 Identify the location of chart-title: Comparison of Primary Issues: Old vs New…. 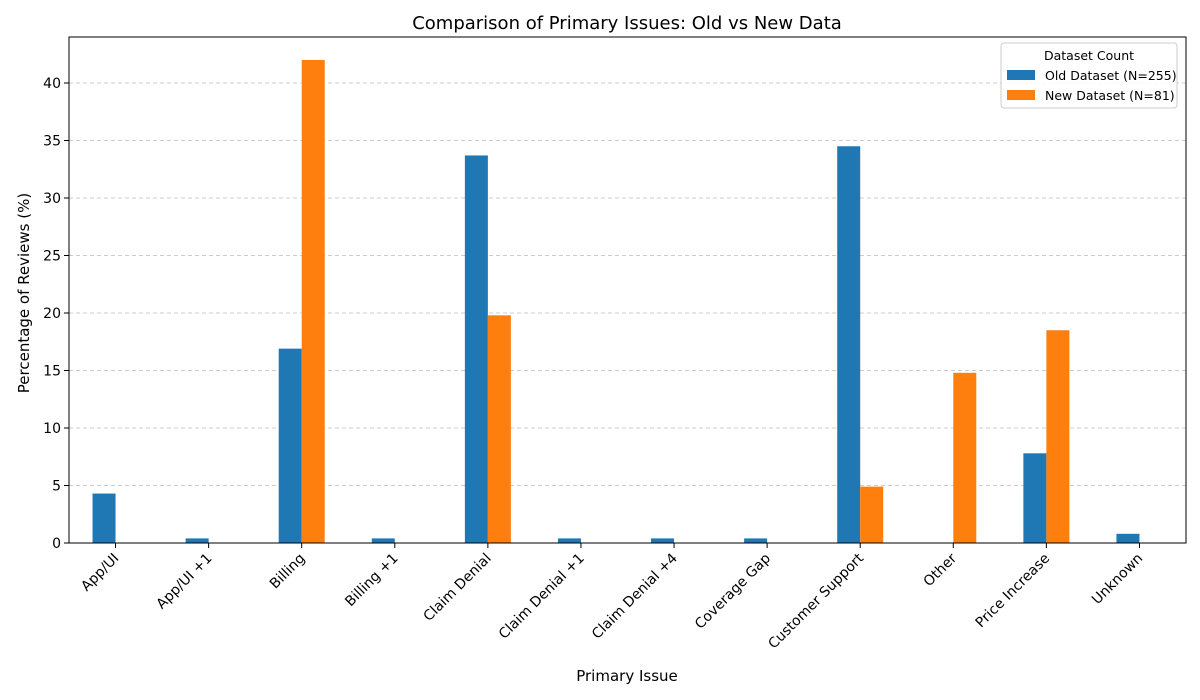
(627, 23).